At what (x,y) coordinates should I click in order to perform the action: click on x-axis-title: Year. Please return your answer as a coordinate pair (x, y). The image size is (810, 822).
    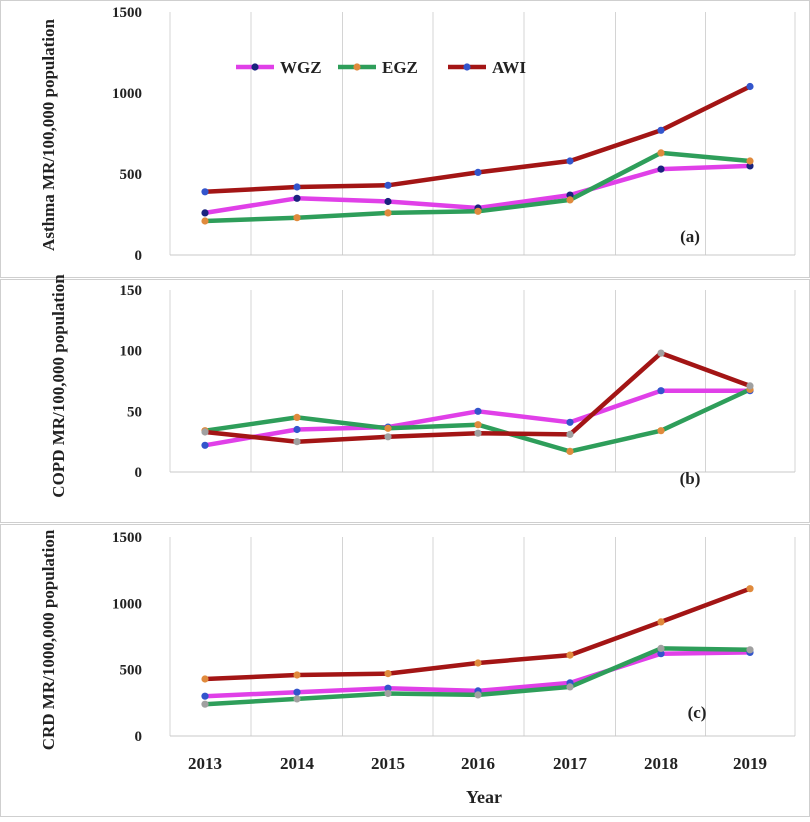
    Looking at the image, I should click on (484, 797).